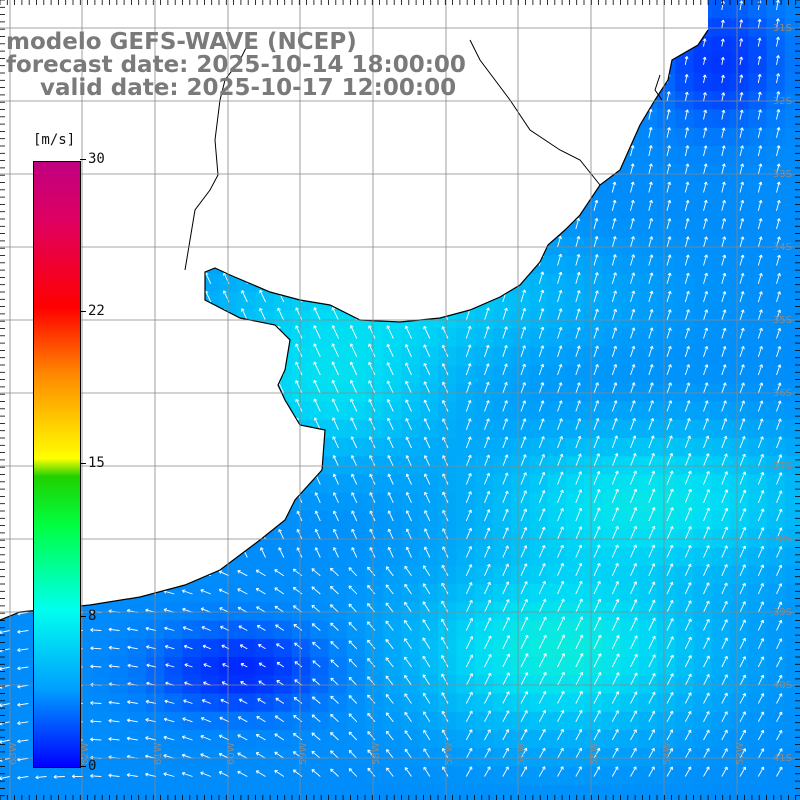 This screenshot has height=800, width=800. I want to click on forecast-date: forecast date: 2025-10-14 18:00:00, so click(236, 65).